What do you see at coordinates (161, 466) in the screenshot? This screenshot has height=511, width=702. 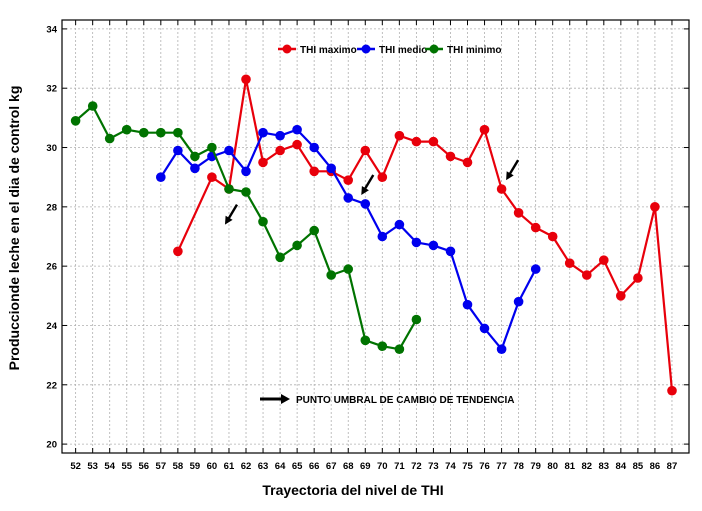 I see `x-tick-label: 57` at bounding box center [161, 466].